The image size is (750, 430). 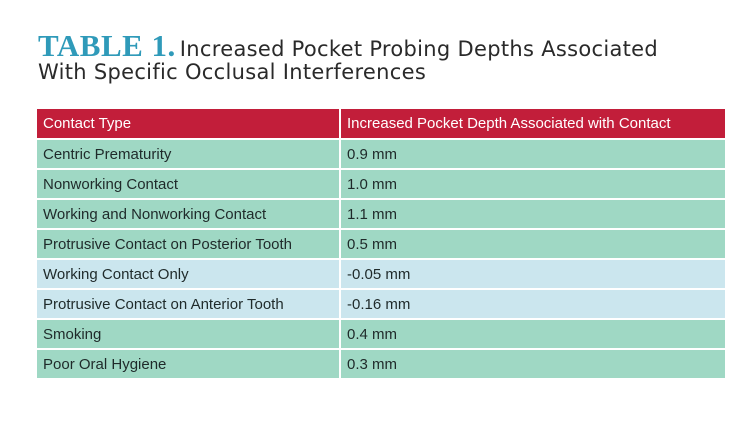 I want to click on table-row: Working Contact Only -0.05 mm, so click(x=381, y=274).